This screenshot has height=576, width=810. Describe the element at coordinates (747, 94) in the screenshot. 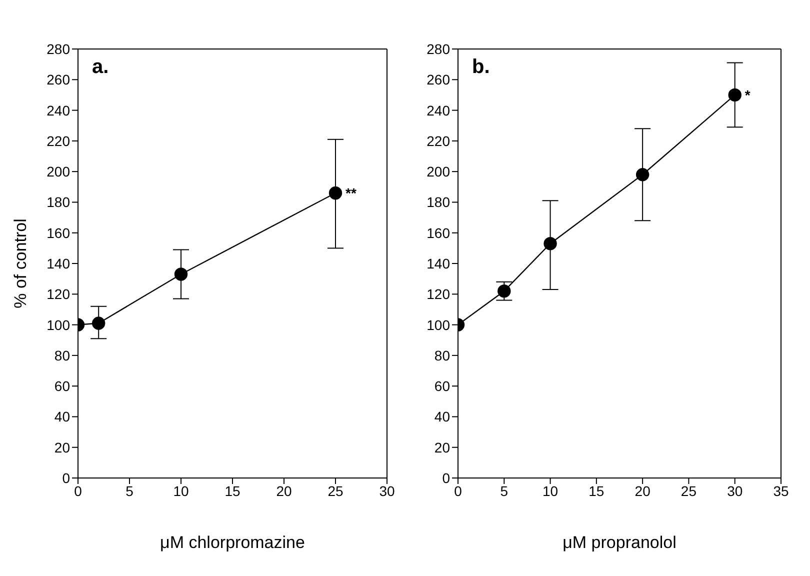

I see `annotation: *` at that location.